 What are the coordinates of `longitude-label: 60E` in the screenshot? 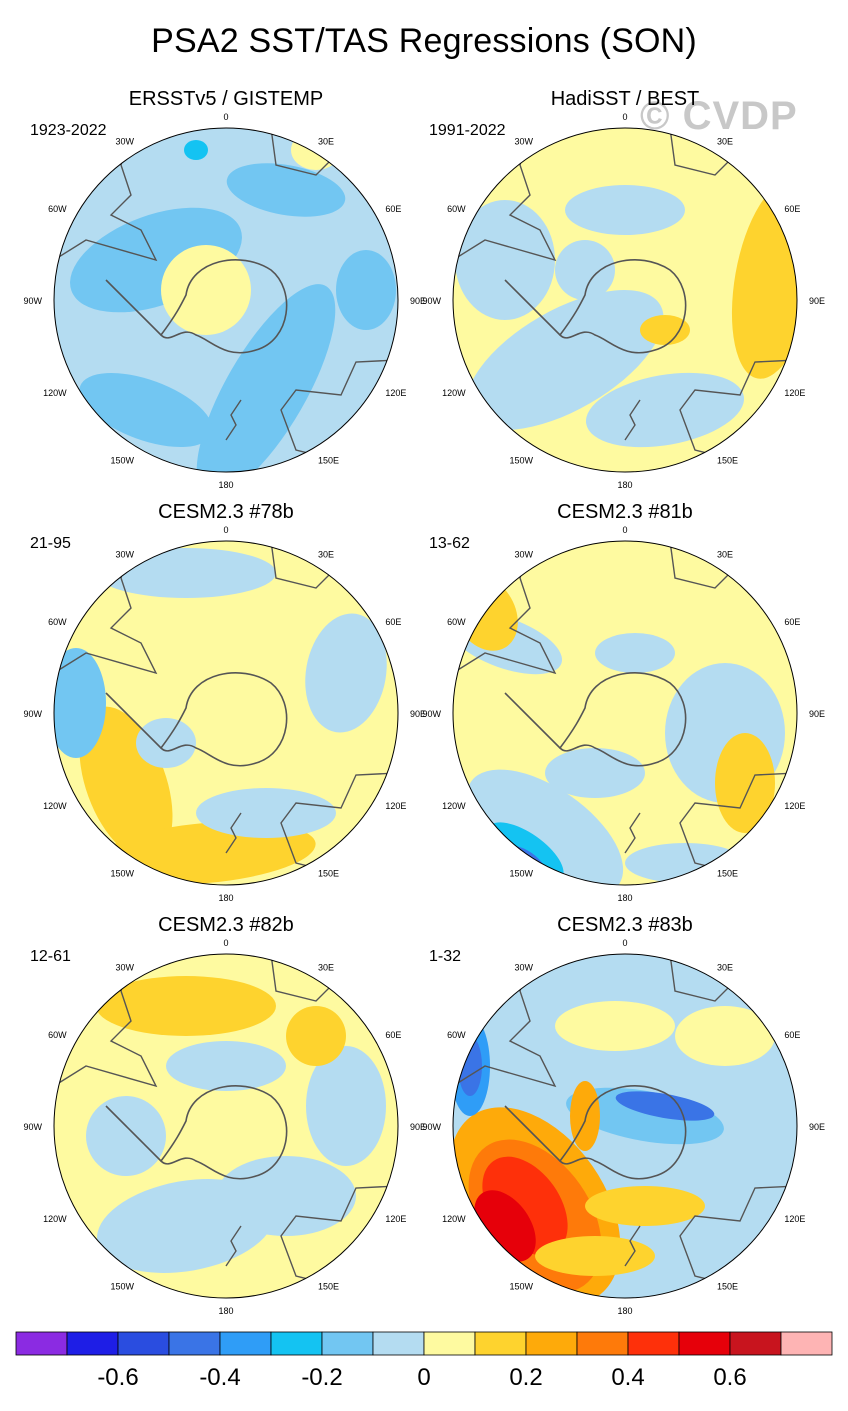 It's located at (792, 622).